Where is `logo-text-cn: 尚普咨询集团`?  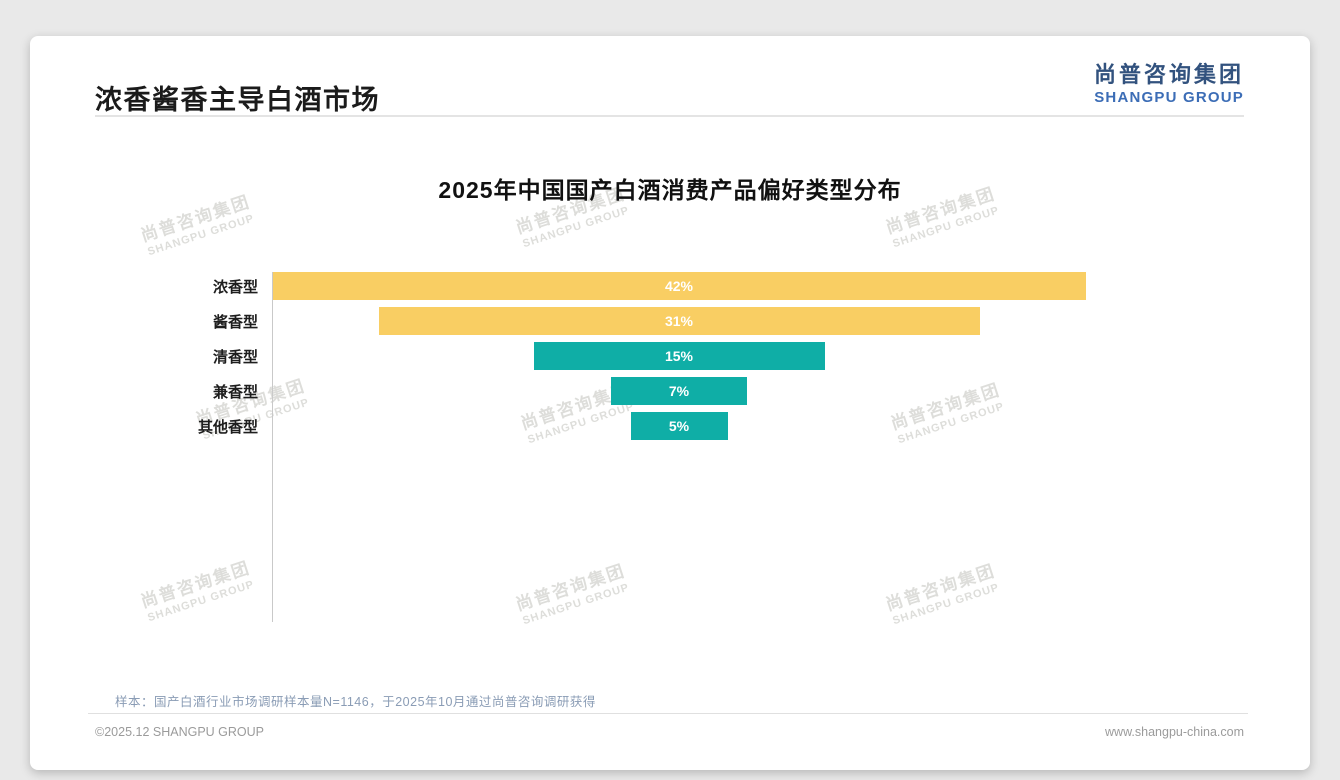 logo-text-cn: 尚普咨询集团 is located at coordinates (1168, 74).